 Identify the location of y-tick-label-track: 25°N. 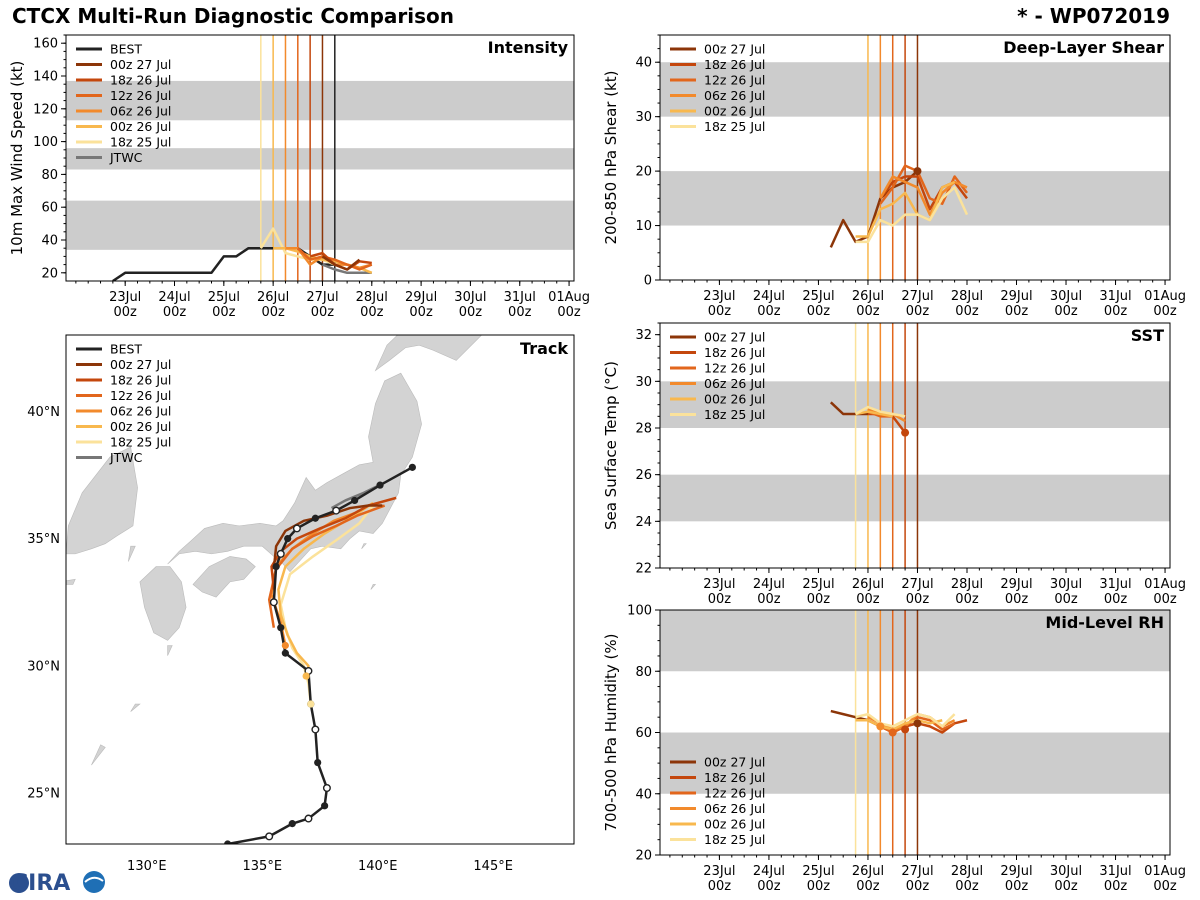
(43, 794).